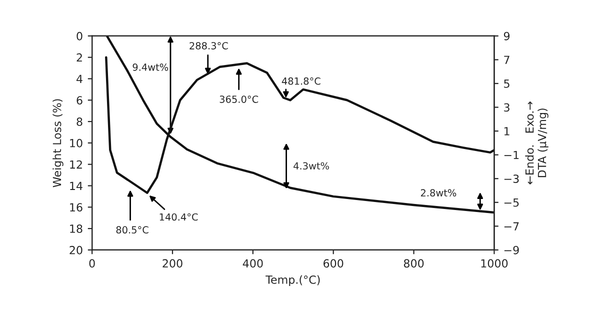 This screenshot has width=594, height=318. I want to click on y2-tick-label: −9, so click(511, 250).